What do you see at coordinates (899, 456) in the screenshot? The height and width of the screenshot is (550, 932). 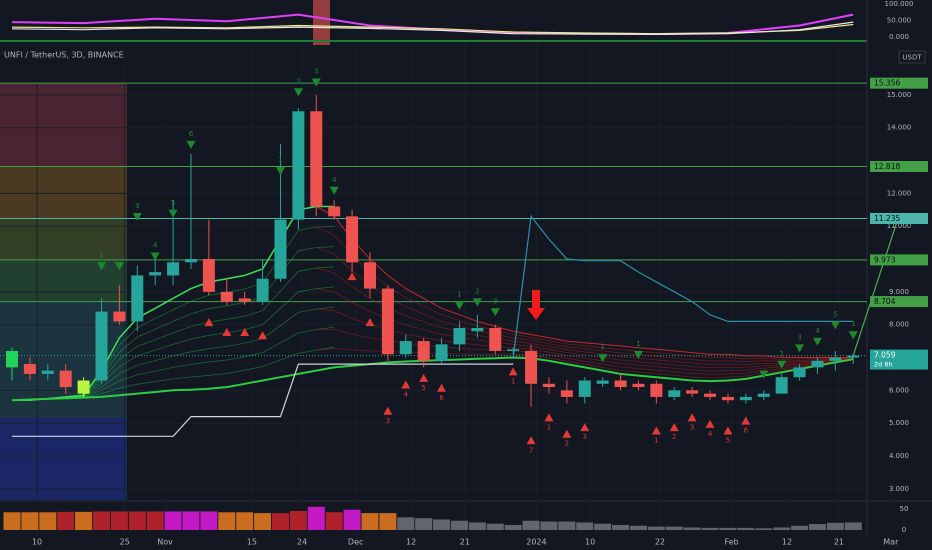 I see `y-tick-label: 4.000` at bounding box center [899, 456].